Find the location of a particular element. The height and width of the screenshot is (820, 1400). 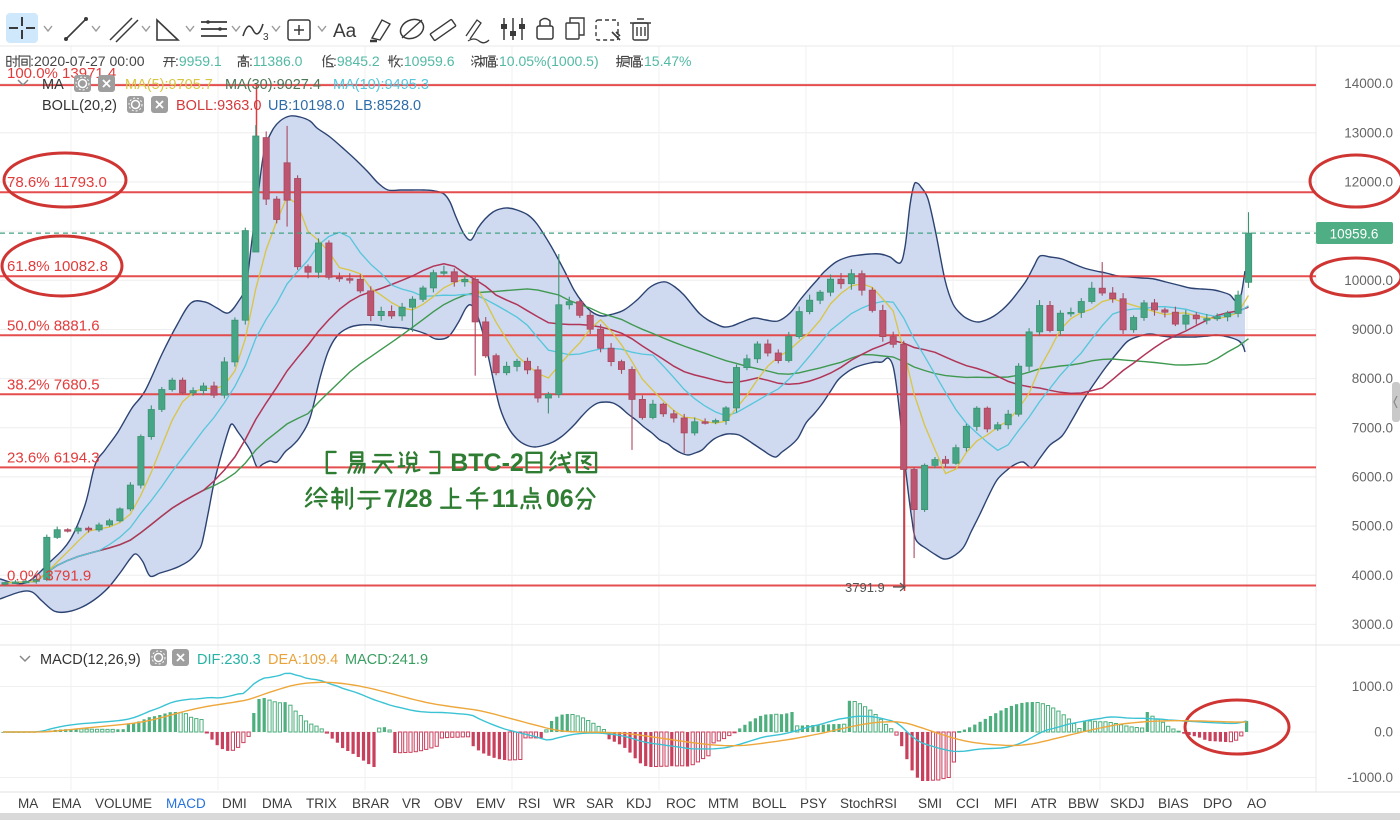

svg-text: 23.6% 6194.3 is located at coordinates (53, 457).